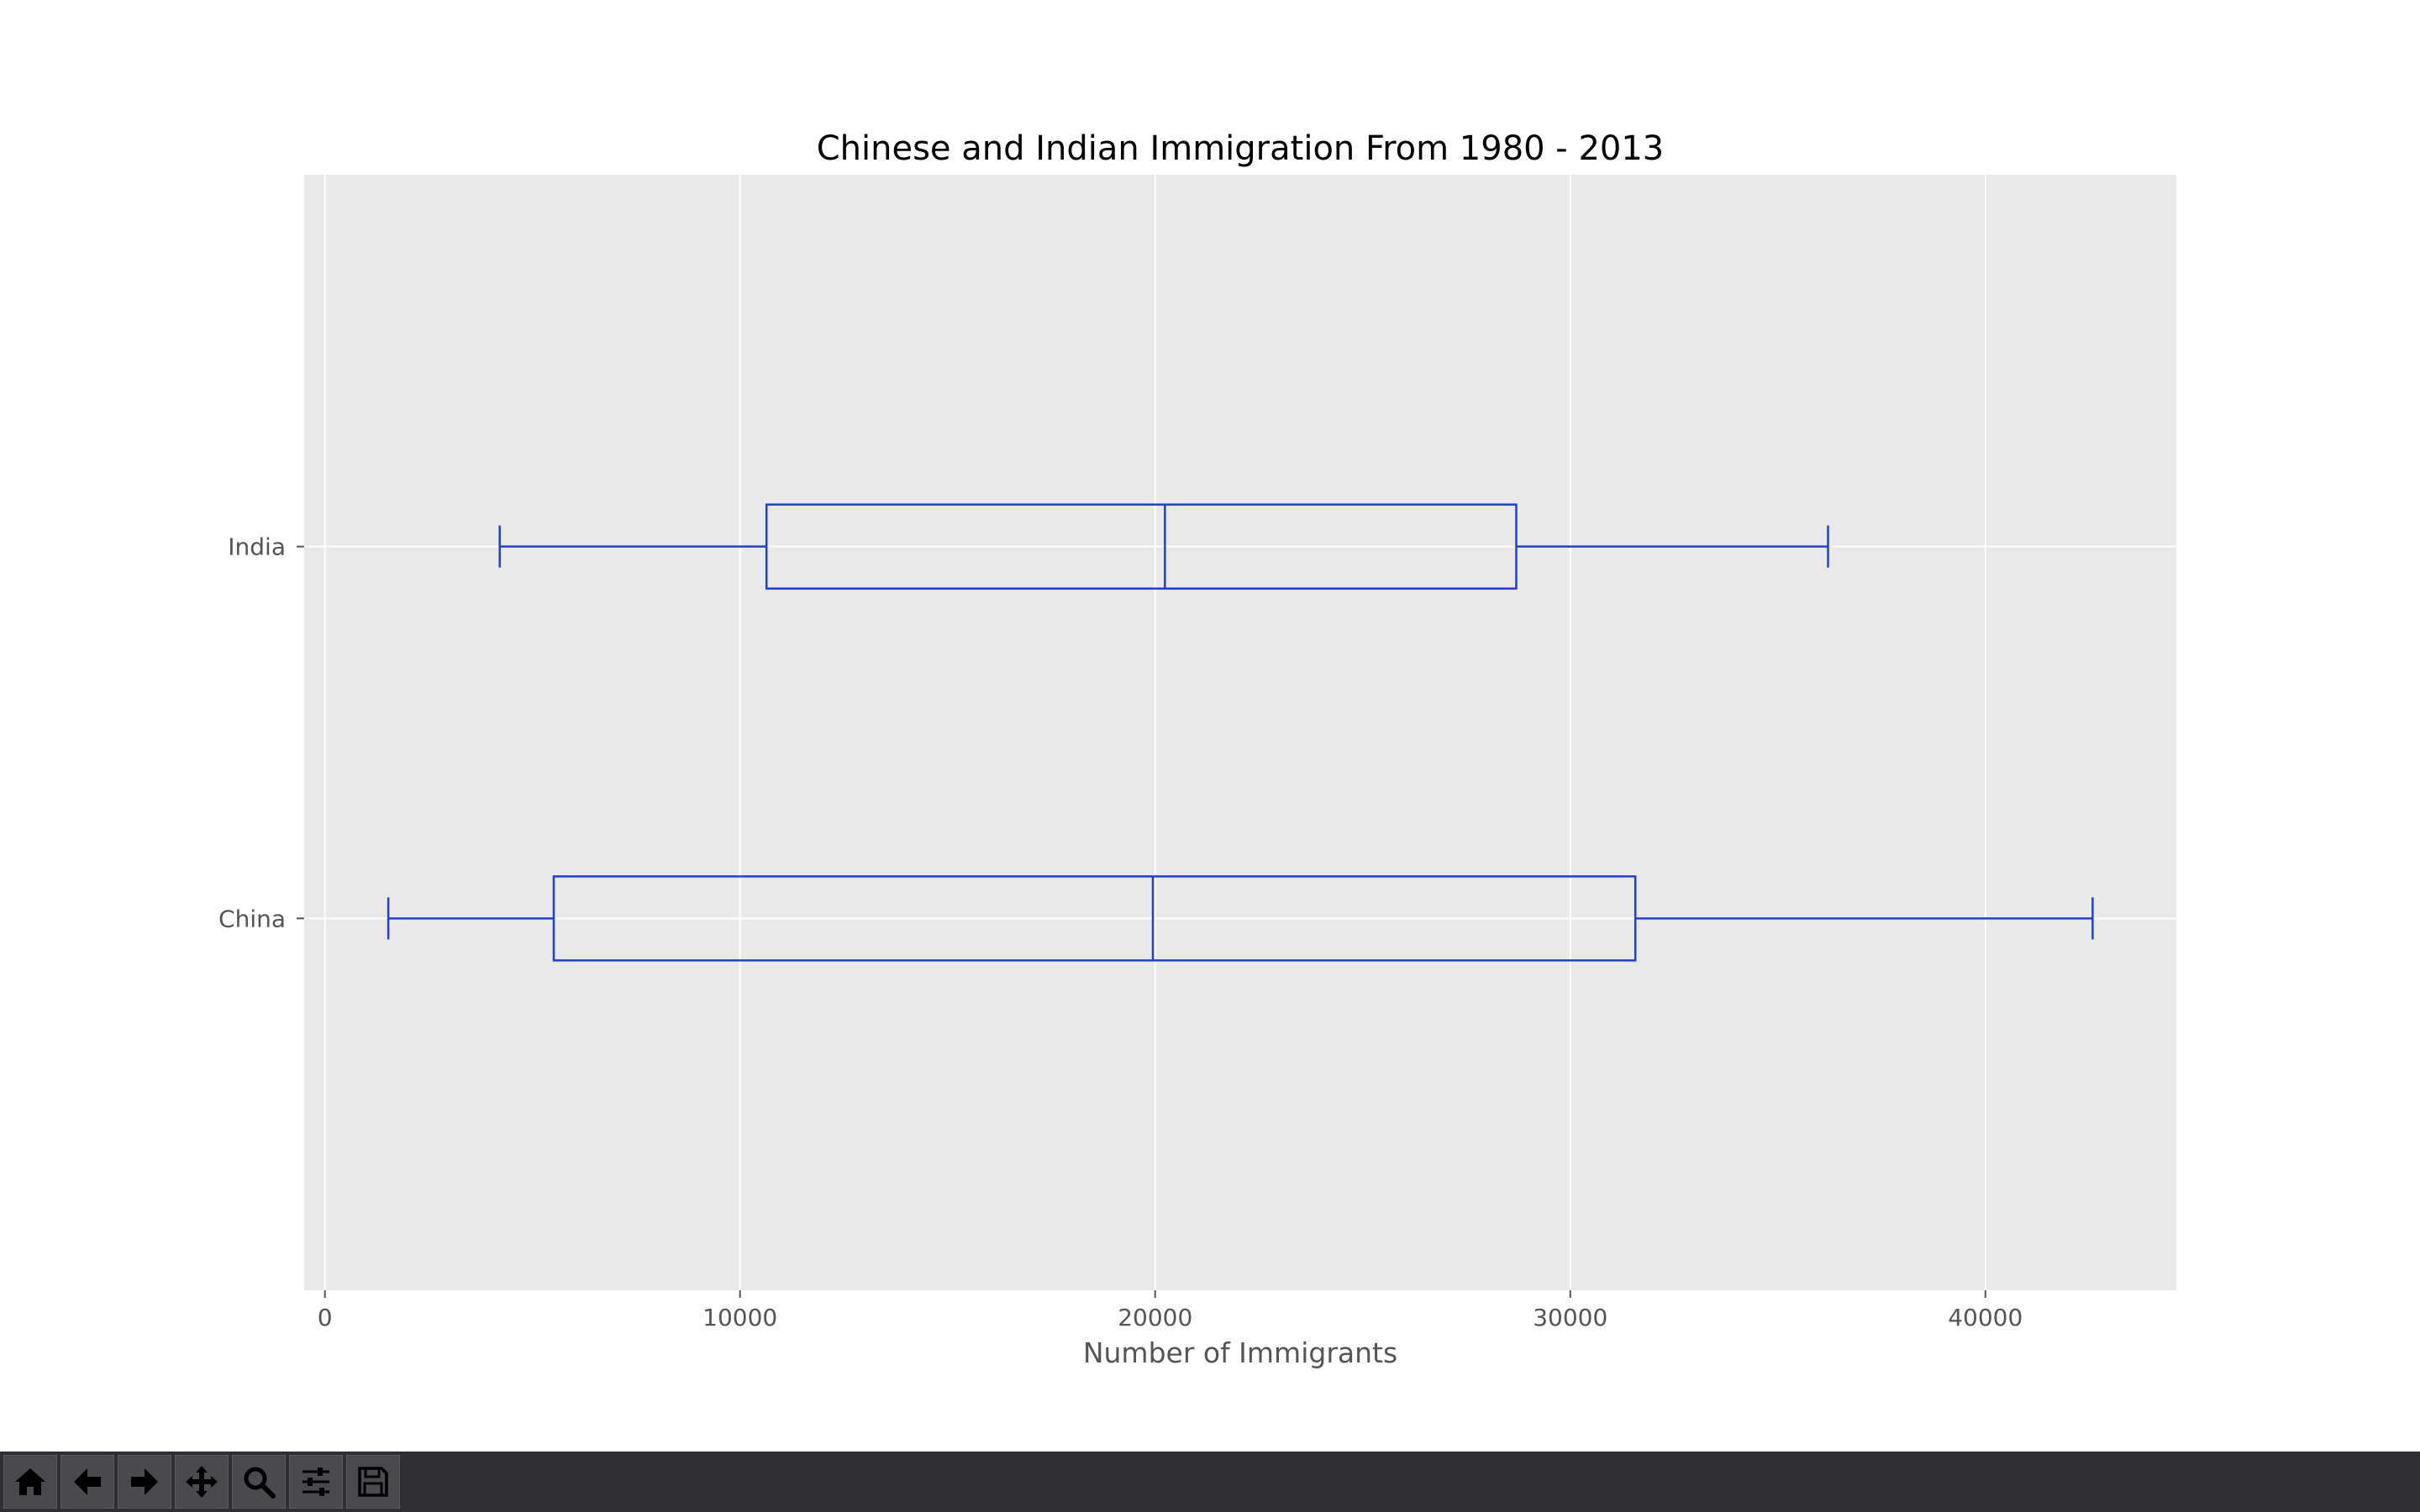 This screenshot has height=1512, width=2420. What do you see at coordinates (252, 918) in the screenshot?
I see `y-tick-label: China` at bounding box center [252, 918].